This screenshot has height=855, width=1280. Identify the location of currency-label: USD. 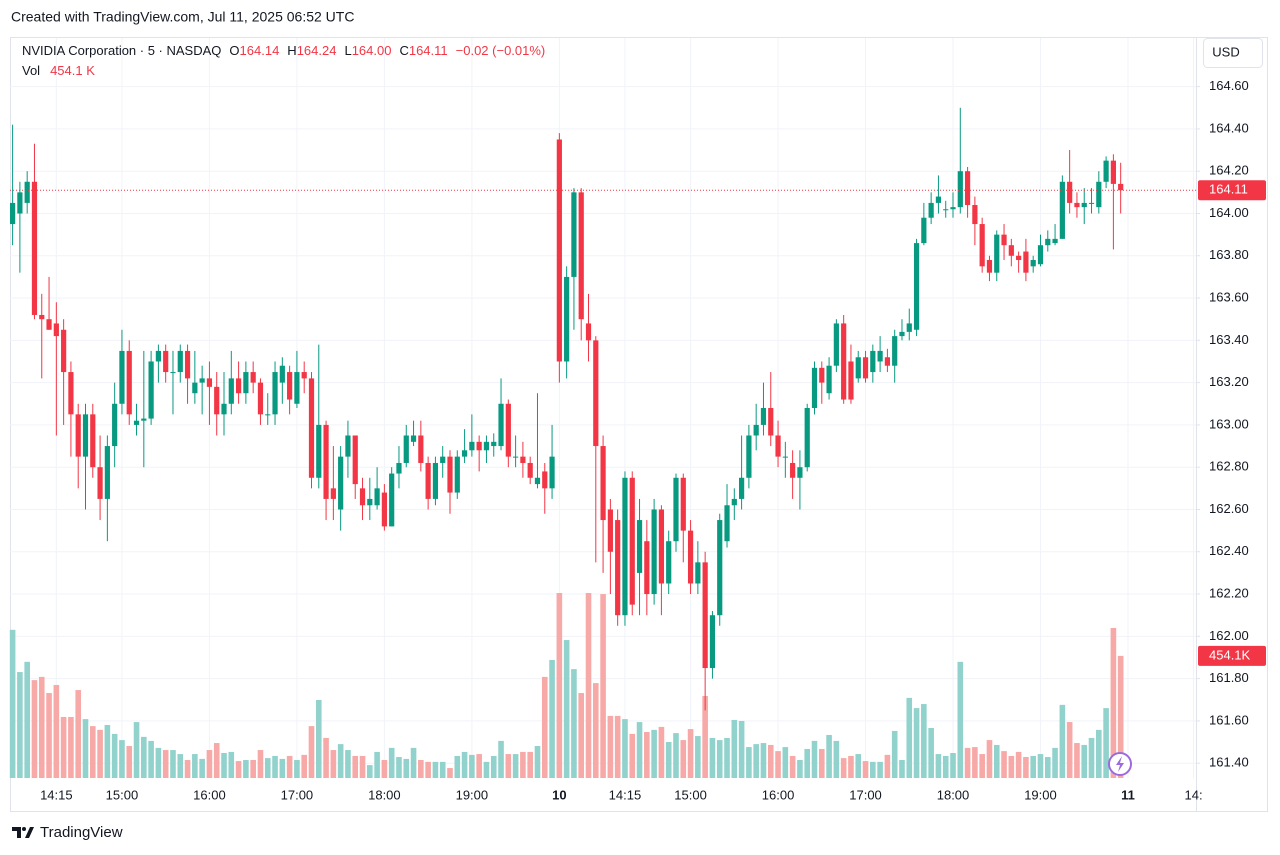
(1225, 51).